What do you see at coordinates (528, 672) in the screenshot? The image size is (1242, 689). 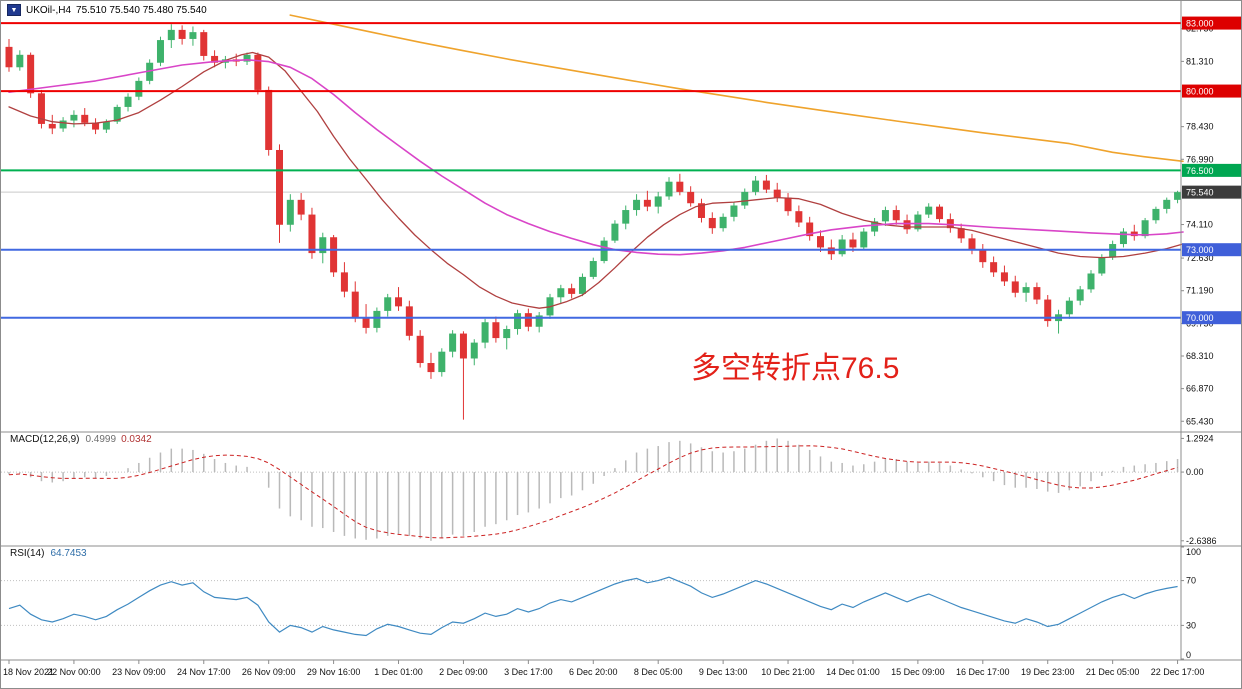 I see `time-axis-label: 3 Dec 17:00` at bounding box center [528, 672].